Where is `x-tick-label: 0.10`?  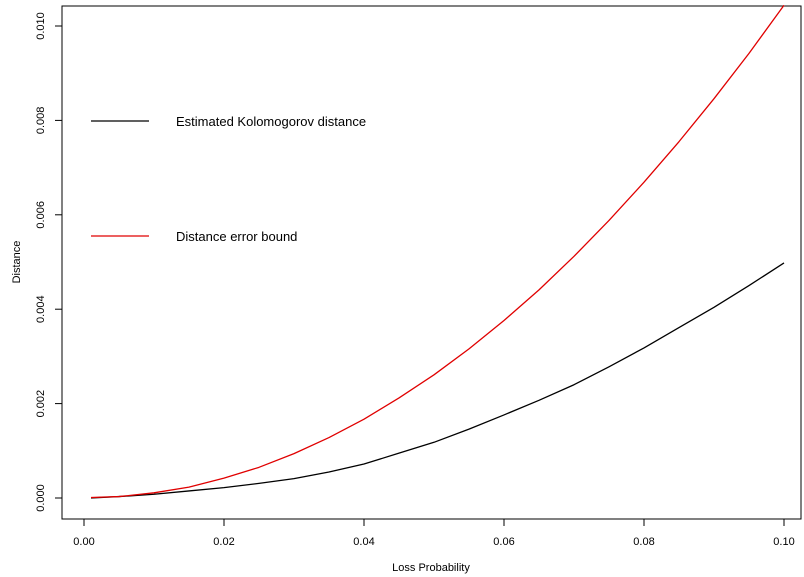 x-tick-label: 0.10 is located at coordinates (783, 542).